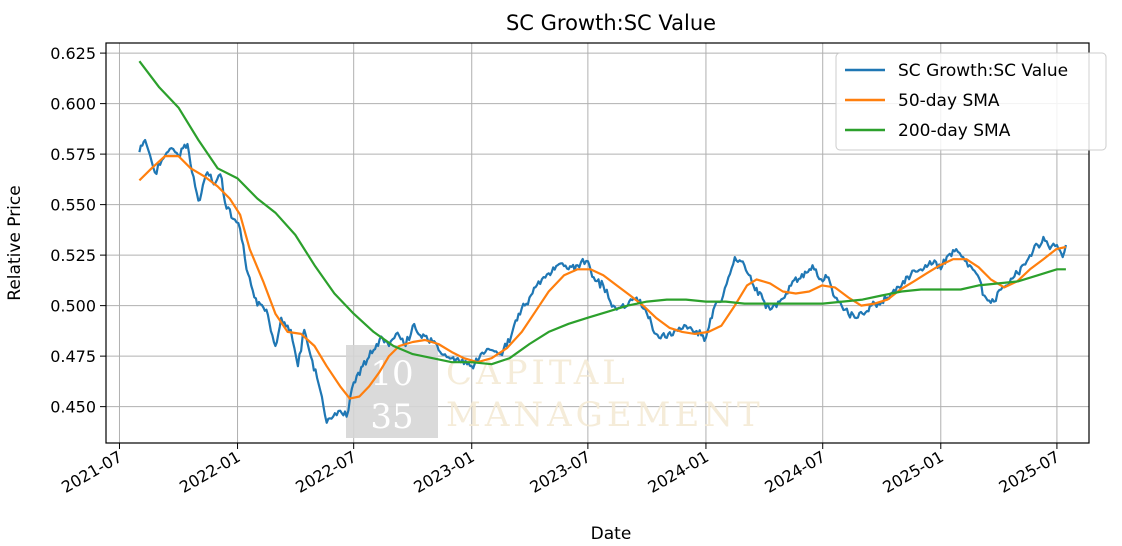 This screenshot has height=546, width=1122. Describe the element at coordinates (73, 356) in the screenshot. I see `y-tick-label: 0.475` at that location.